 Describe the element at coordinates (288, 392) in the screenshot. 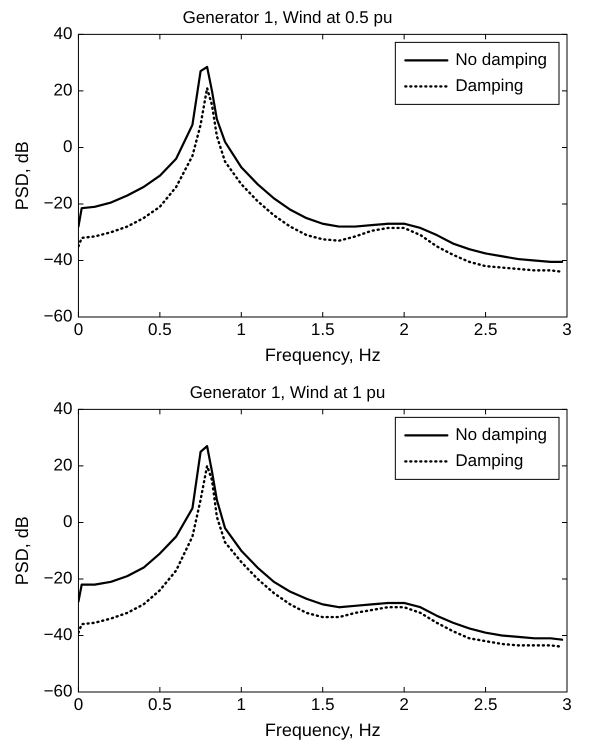

I see `chart-title: Generator 1, Wind at 1 pu` at that location.